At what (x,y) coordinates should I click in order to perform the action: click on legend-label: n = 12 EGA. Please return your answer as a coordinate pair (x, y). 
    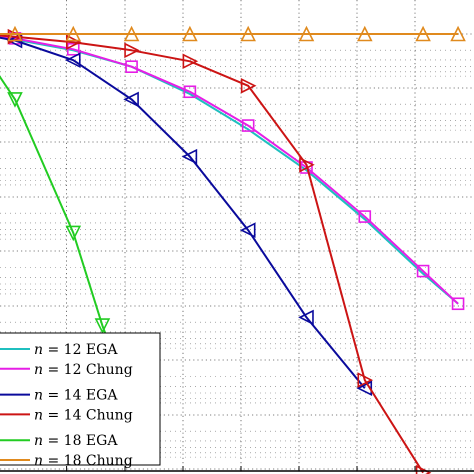
    Looking at the image, I should click on (76, 350).